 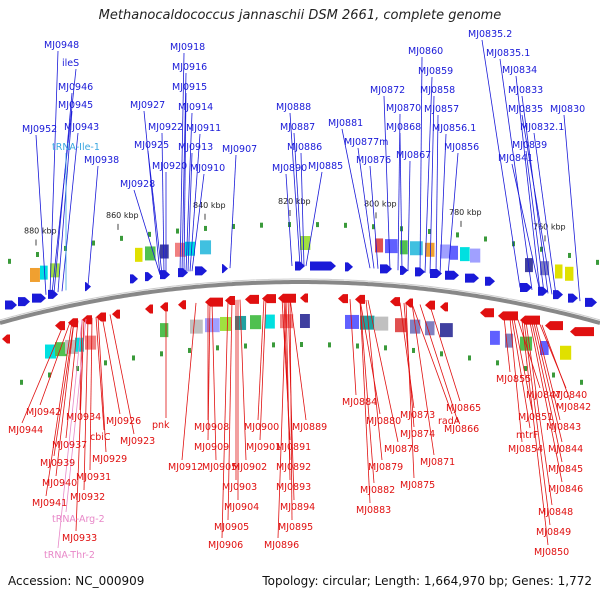 I want to click on gene-label: MJ0880, so click(x=383, y=421).